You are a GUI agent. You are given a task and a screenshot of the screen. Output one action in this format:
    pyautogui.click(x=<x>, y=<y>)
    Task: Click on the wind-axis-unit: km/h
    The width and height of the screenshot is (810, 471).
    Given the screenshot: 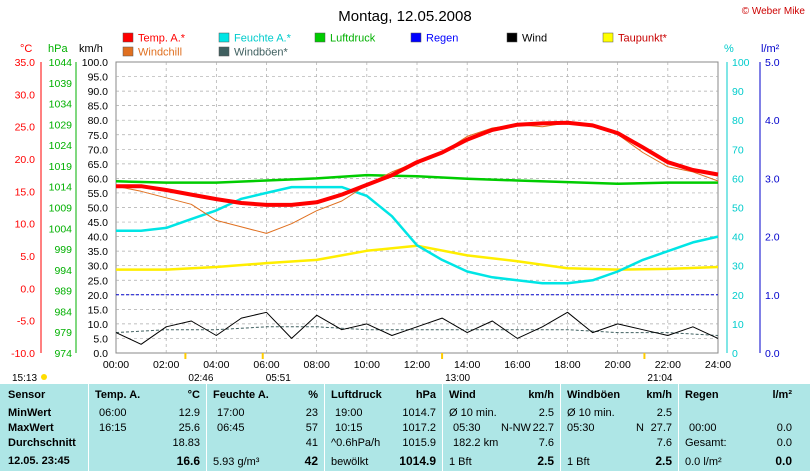 What is the action you would take?
    pyautogui.click(x=91, y=49)
    